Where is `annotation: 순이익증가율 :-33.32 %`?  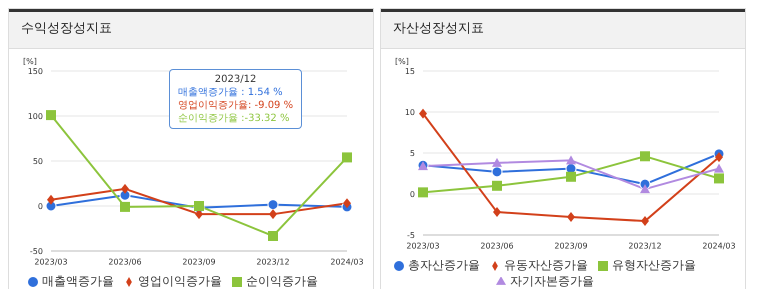
annotation: 순이익증가율 :-33.32 % is located at coordinates (234, 118).